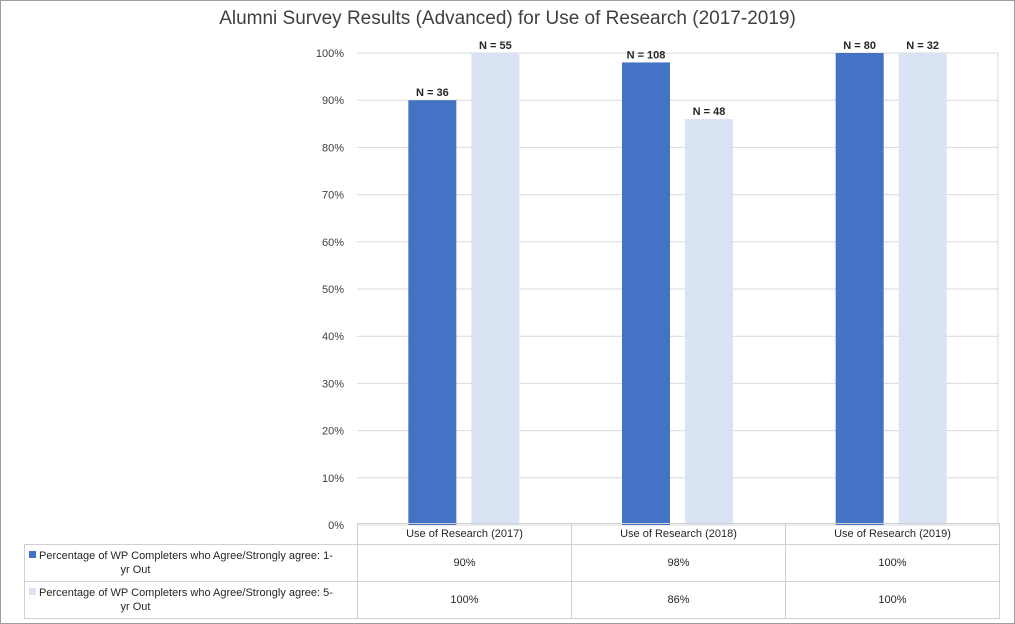 This screenshot has height=624, width=1015. What do you see at coordinates (678, 534) in the screenshot?
I see `category-header: Use of Research (2018)` at bounding box center [678, 534].